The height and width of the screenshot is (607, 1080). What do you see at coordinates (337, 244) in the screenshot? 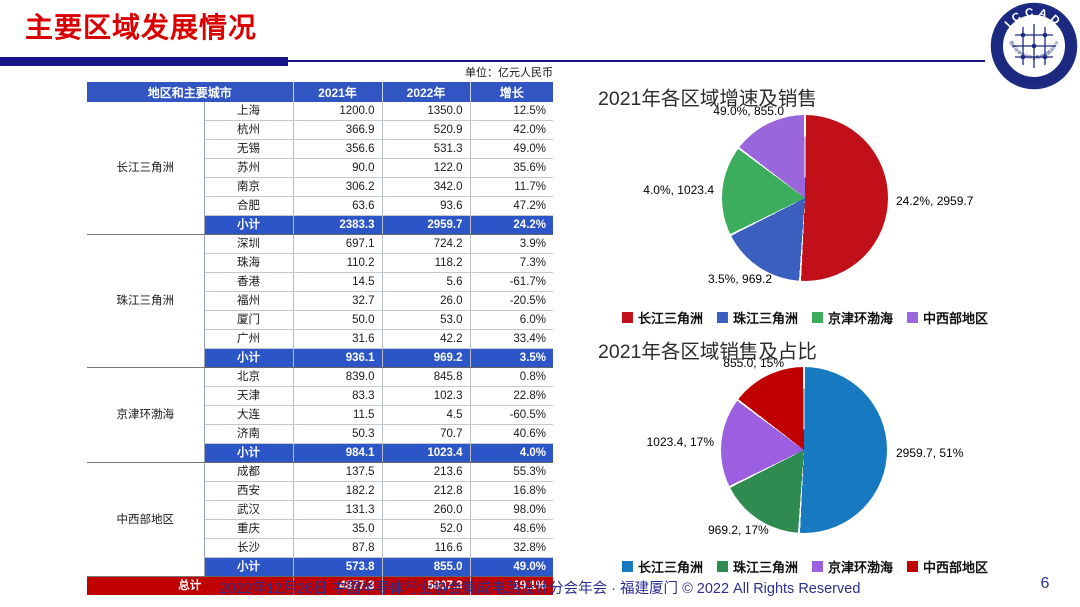
I see `value-2021-cell: 697.1` at bounding box center [337, 244].